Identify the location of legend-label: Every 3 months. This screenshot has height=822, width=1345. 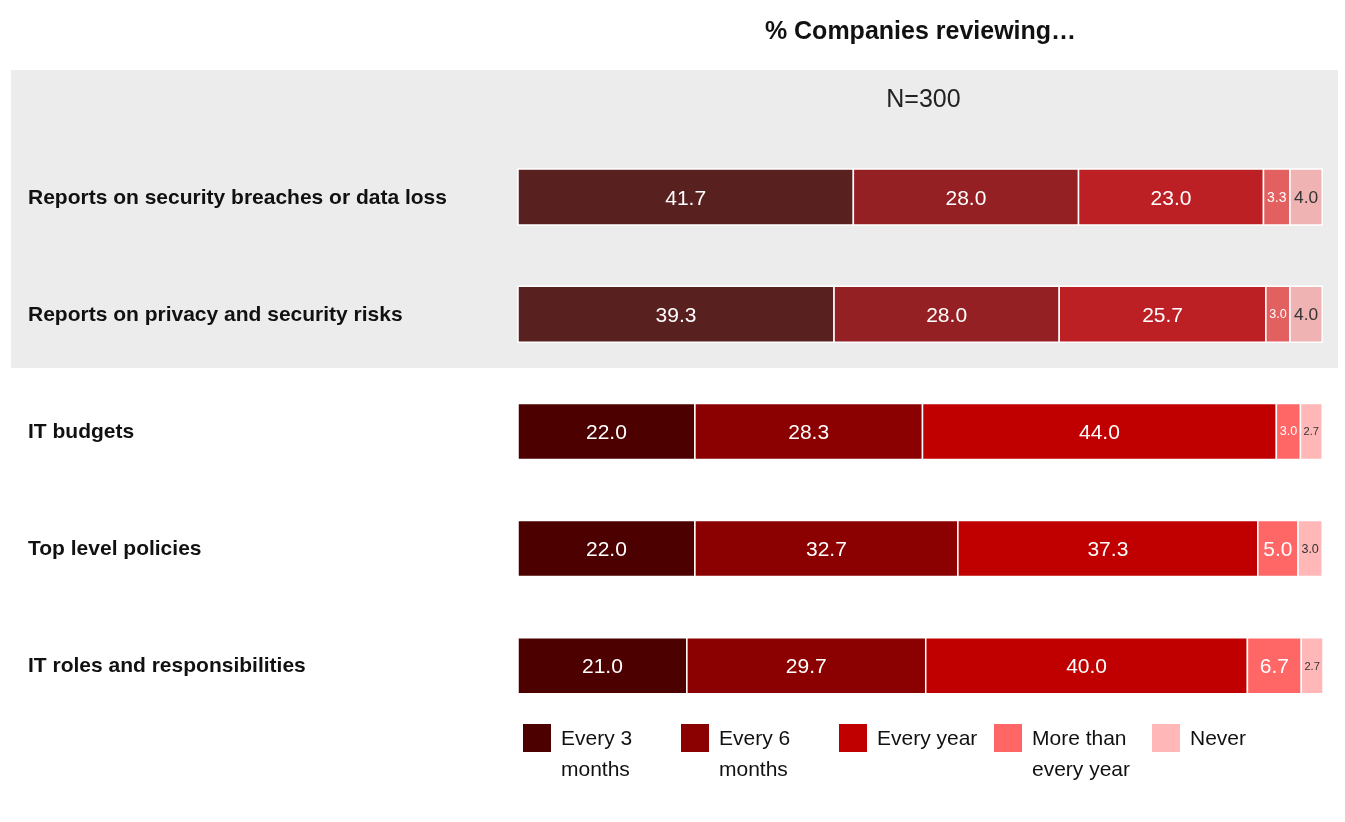
(597, 753).